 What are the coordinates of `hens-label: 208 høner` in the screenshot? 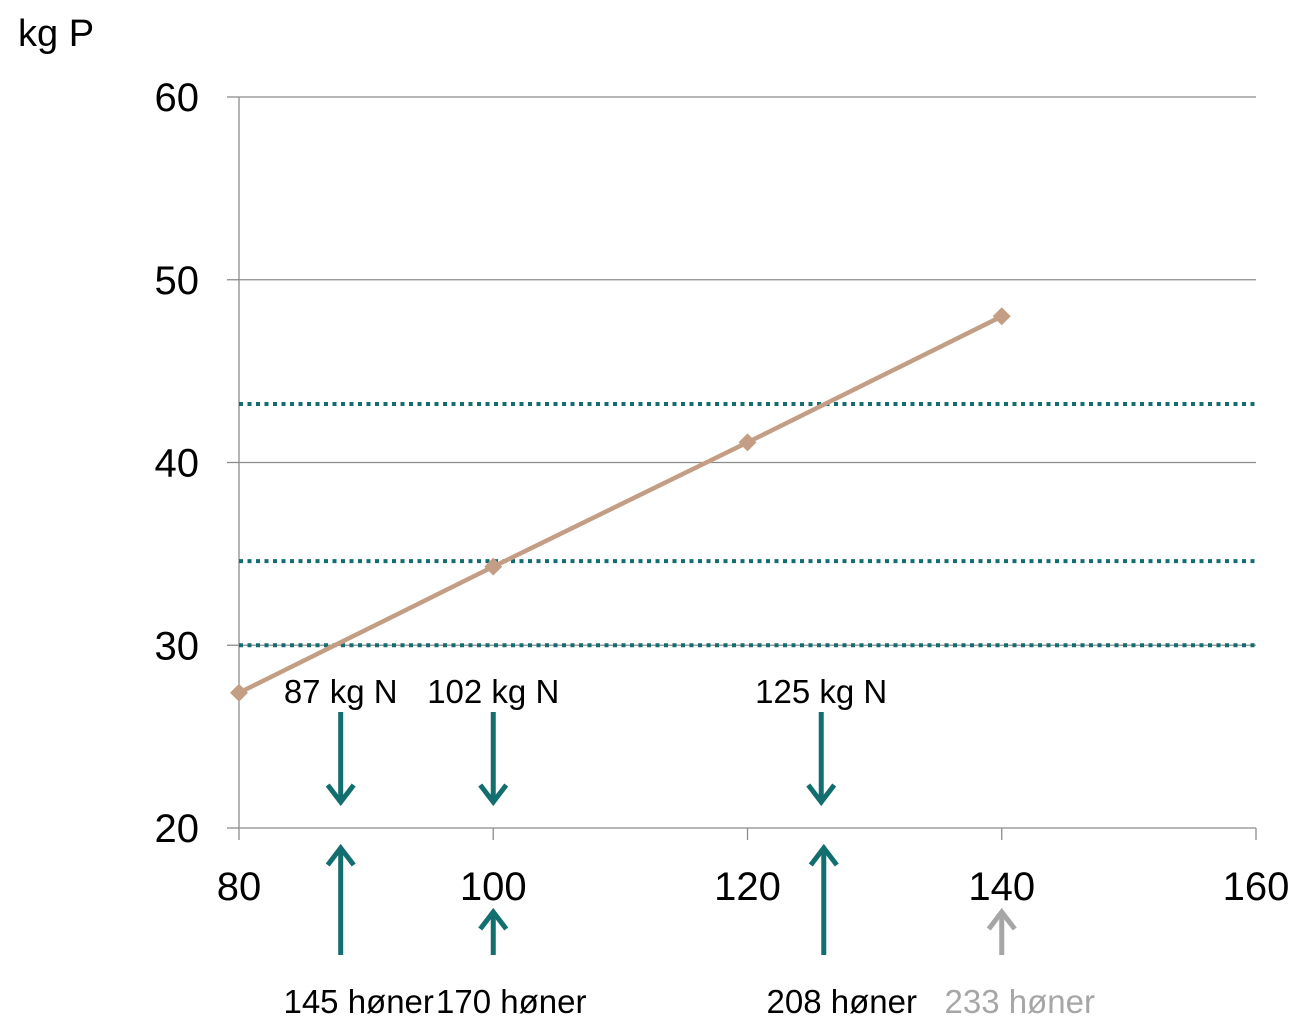 It's located at (842, 1001).